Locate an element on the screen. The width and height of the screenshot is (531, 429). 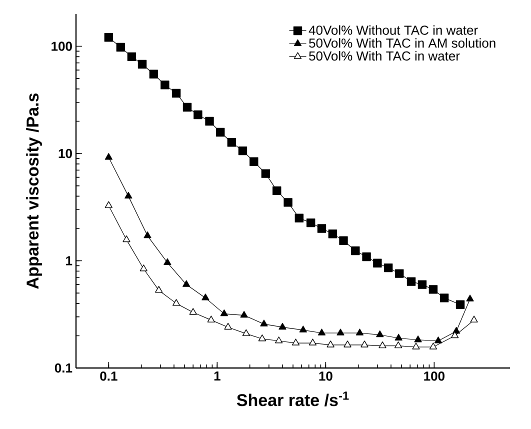
y-tick-label: 100 is located at coordinates (62, 46).